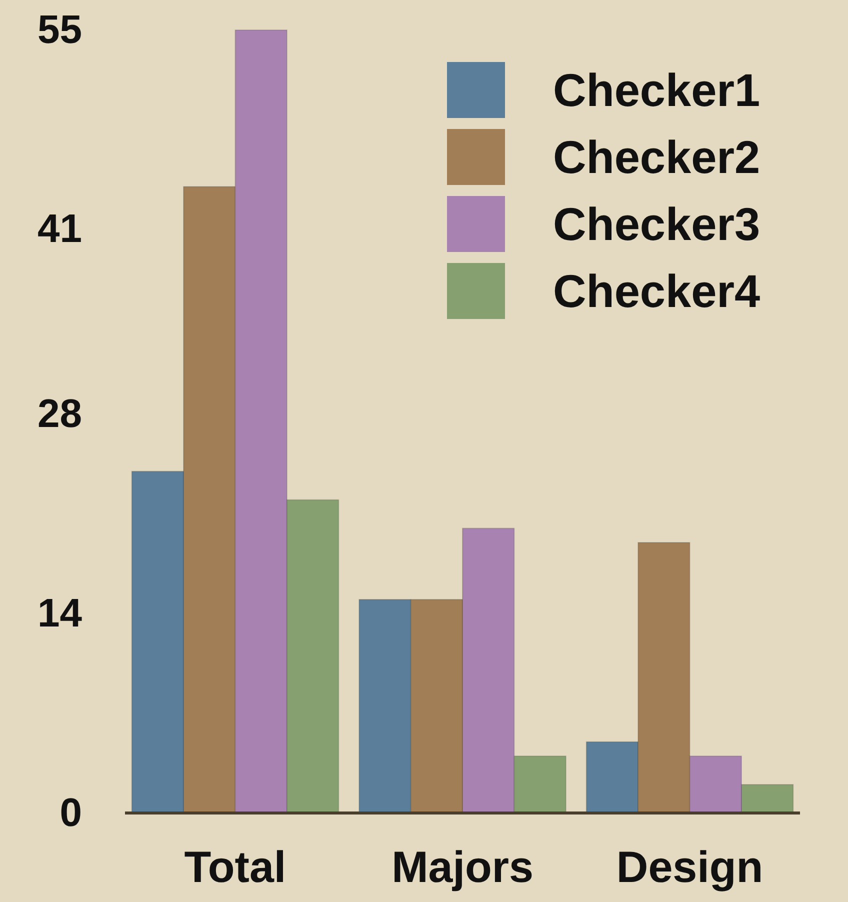 This screenshot has width=848, height=902. What do you see at coordinates (60, 613) in the screenshot?
I see `y-tick-label: 14` at bounding box center [60, 613].